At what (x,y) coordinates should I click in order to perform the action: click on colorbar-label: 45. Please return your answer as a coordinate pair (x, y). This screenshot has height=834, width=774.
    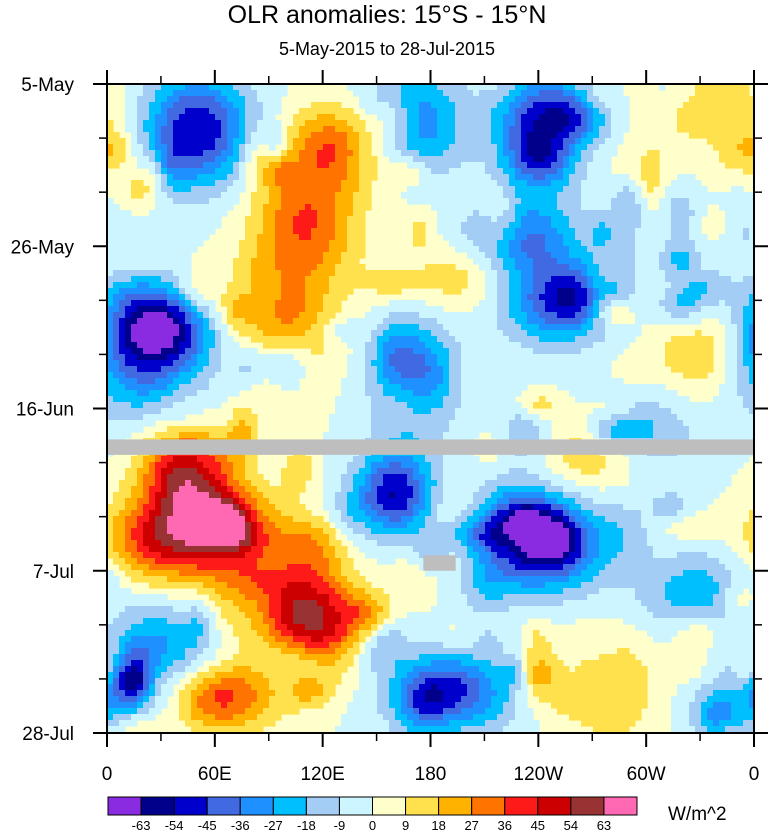
    Looking at the image, I should click on (538, 825).